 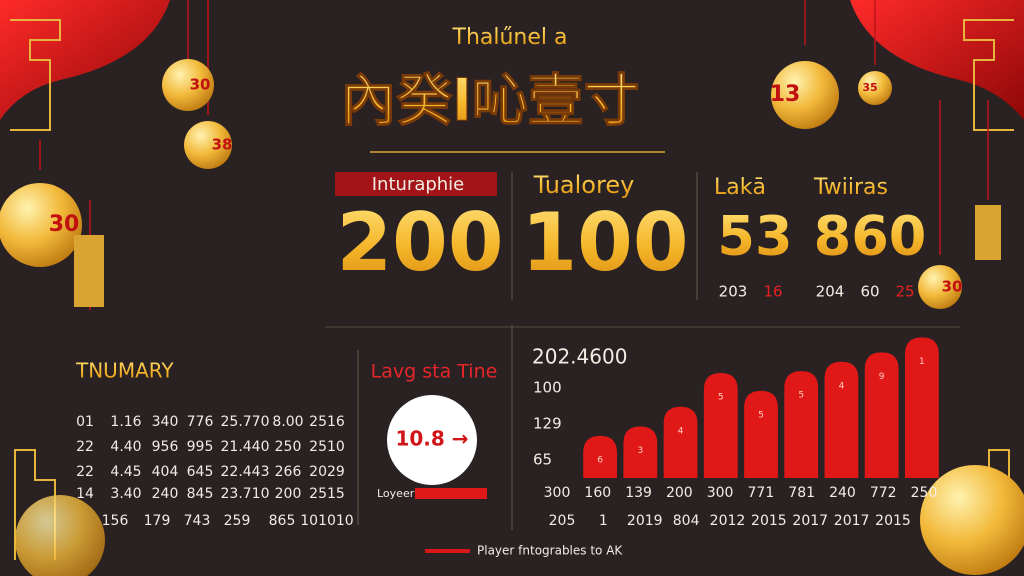 What do you see at coordinates (125, 494) in the screenshot?
I see `table-cell: 3.40` at bounding box center [125, 494].